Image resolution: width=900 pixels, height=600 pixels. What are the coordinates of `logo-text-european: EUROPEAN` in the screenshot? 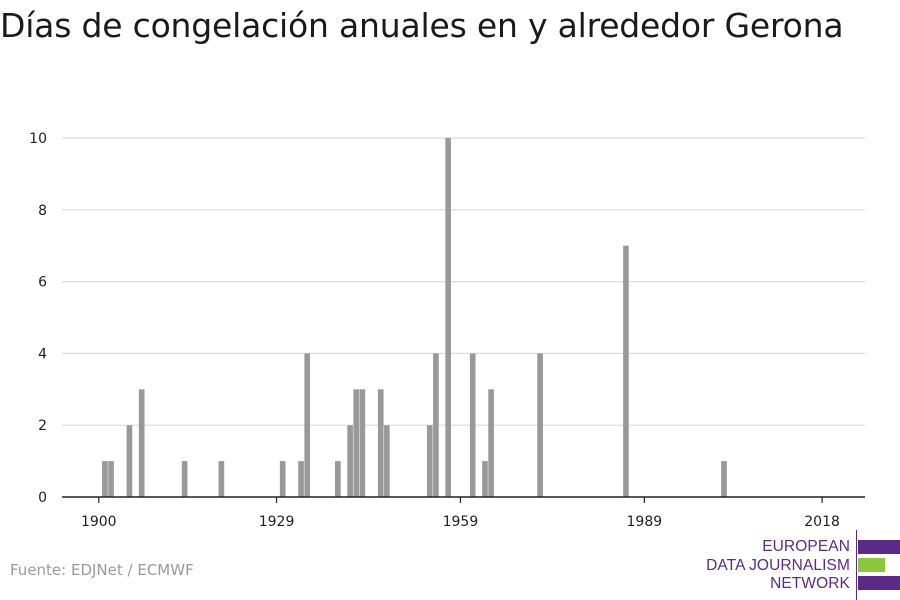 It's located at (806, 546).